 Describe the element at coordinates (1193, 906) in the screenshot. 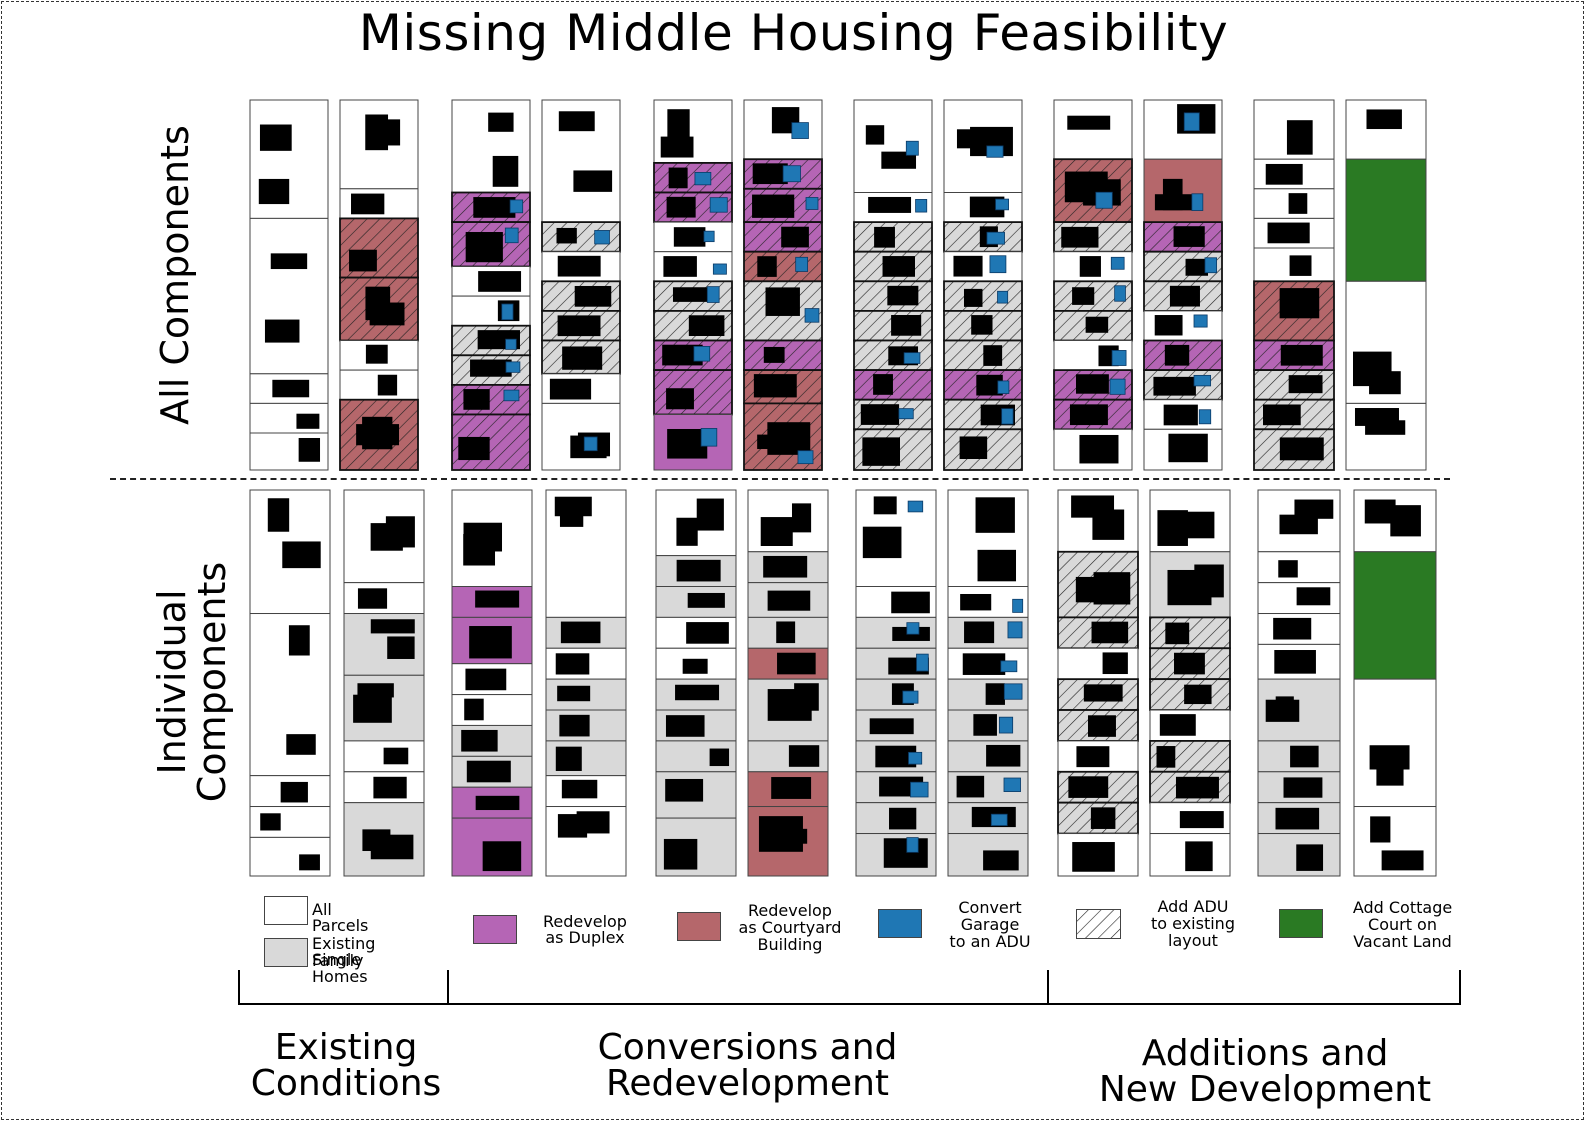

I see `legend-label-add-adu-1: Add ADU` at that location.